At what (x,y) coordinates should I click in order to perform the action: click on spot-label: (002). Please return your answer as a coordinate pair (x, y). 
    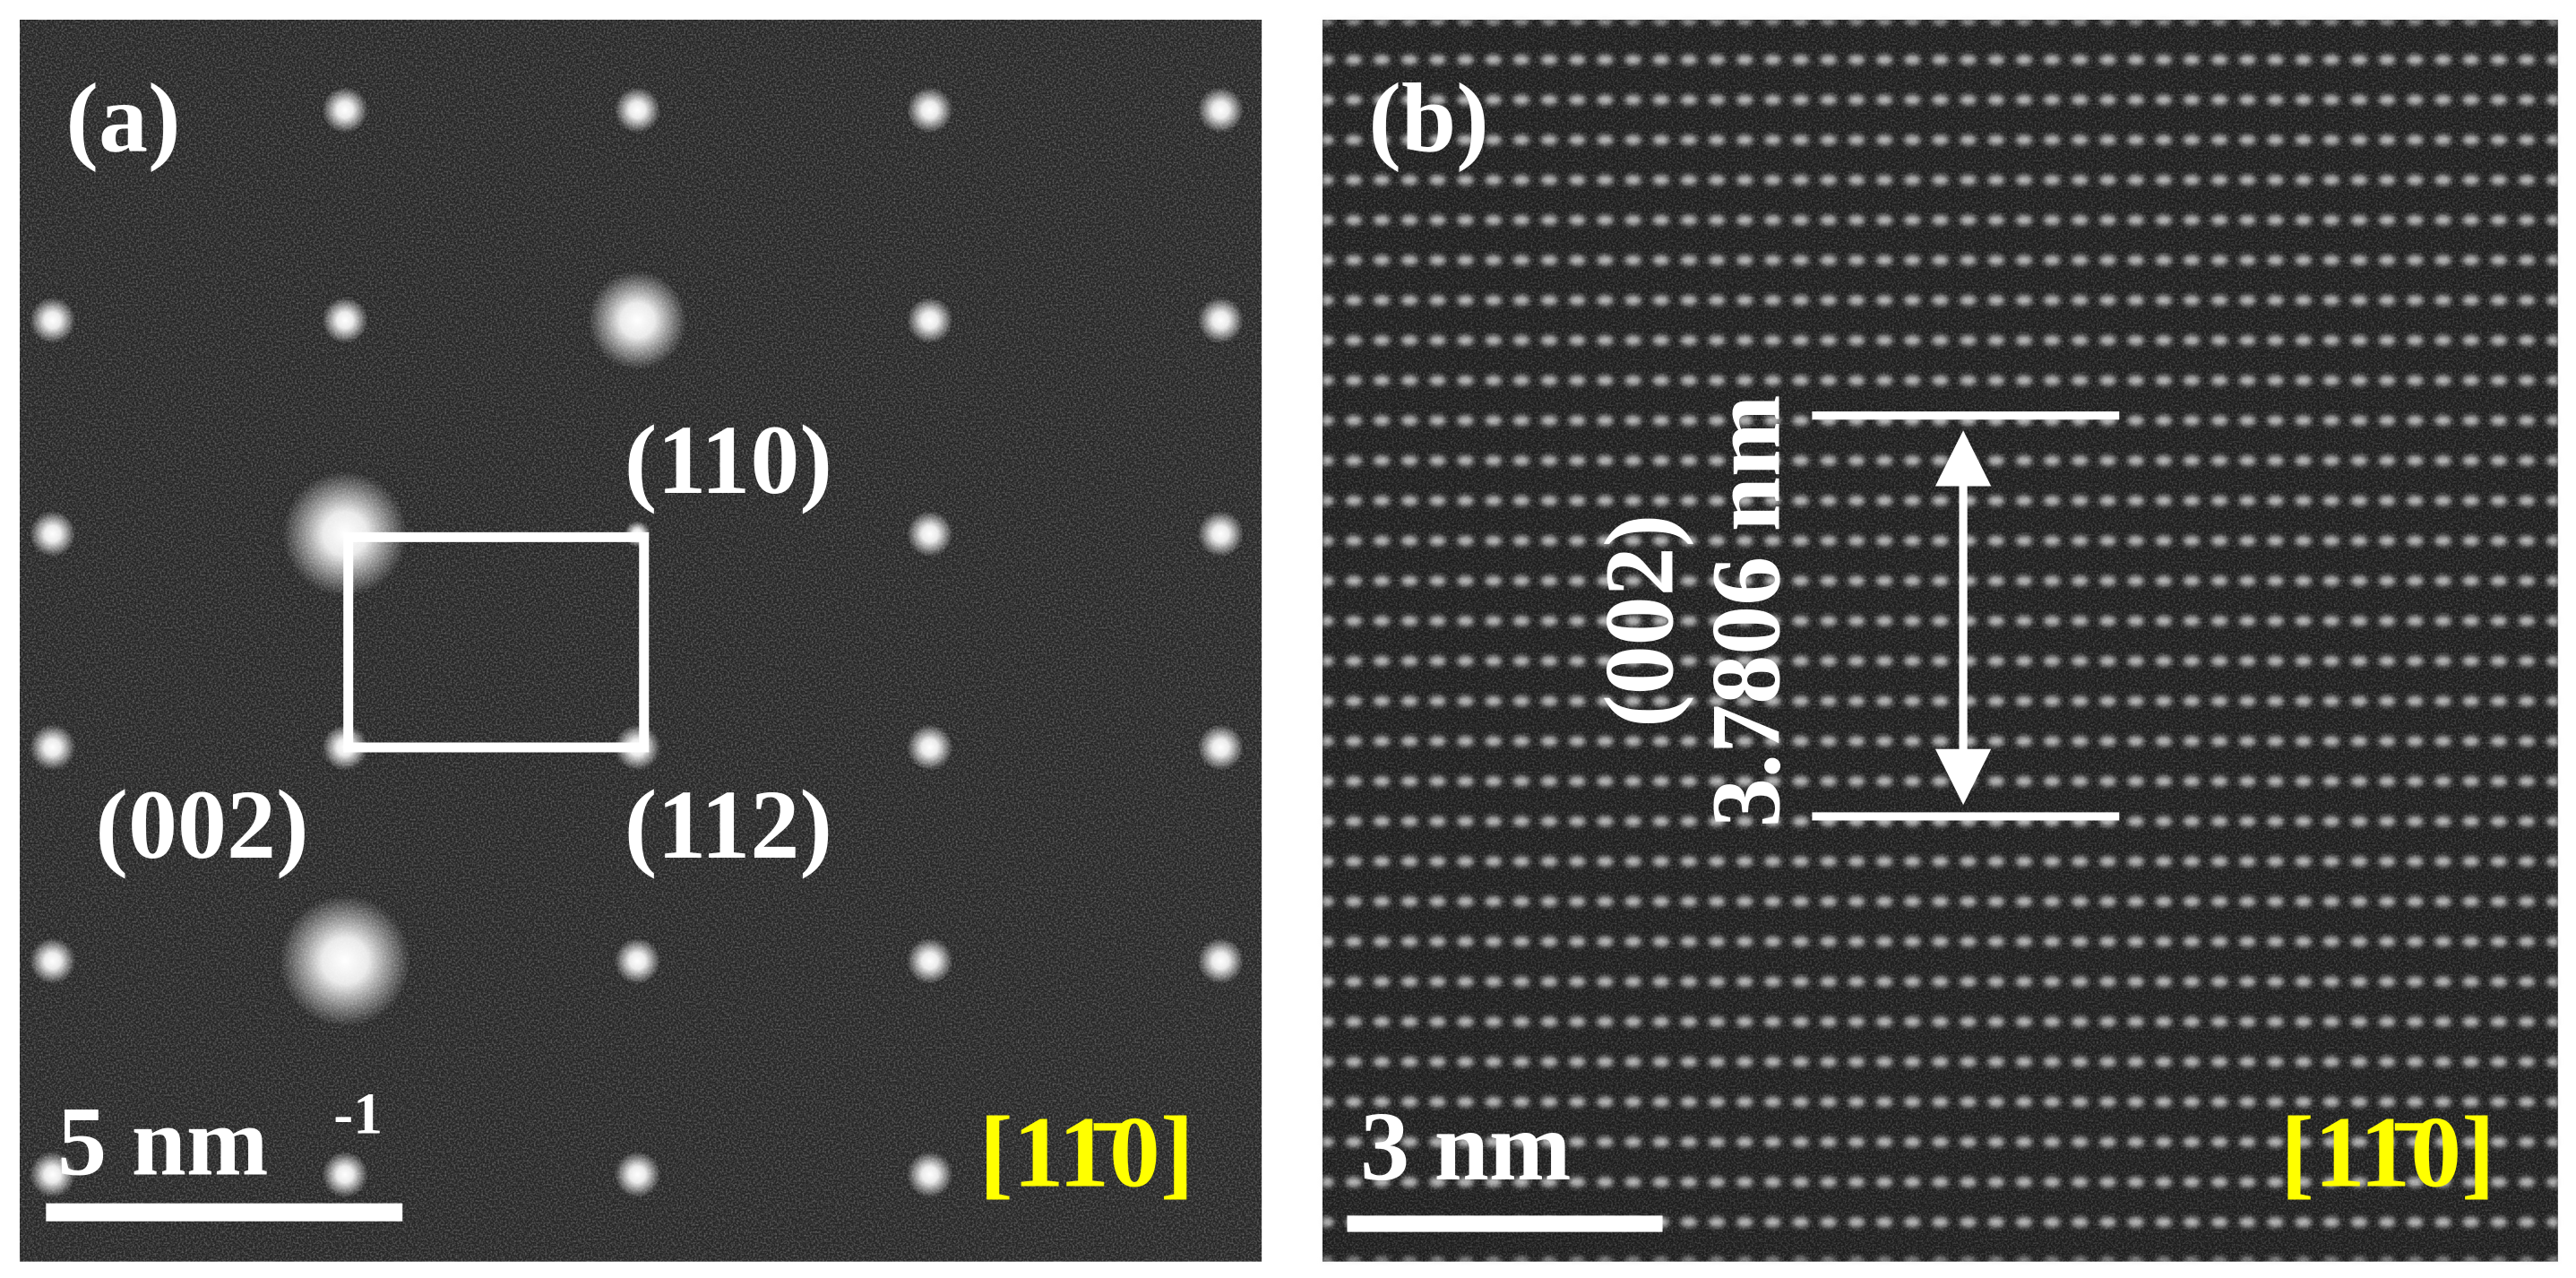
    Looking at the image, I should click on (201, 824).